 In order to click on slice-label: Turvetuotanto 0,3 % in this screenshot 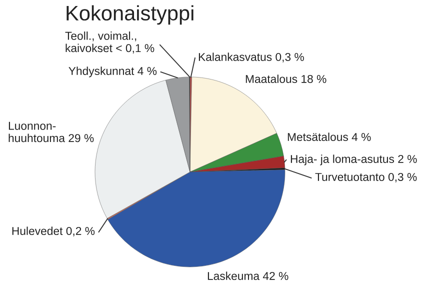, I will do `click(366, 177)`.